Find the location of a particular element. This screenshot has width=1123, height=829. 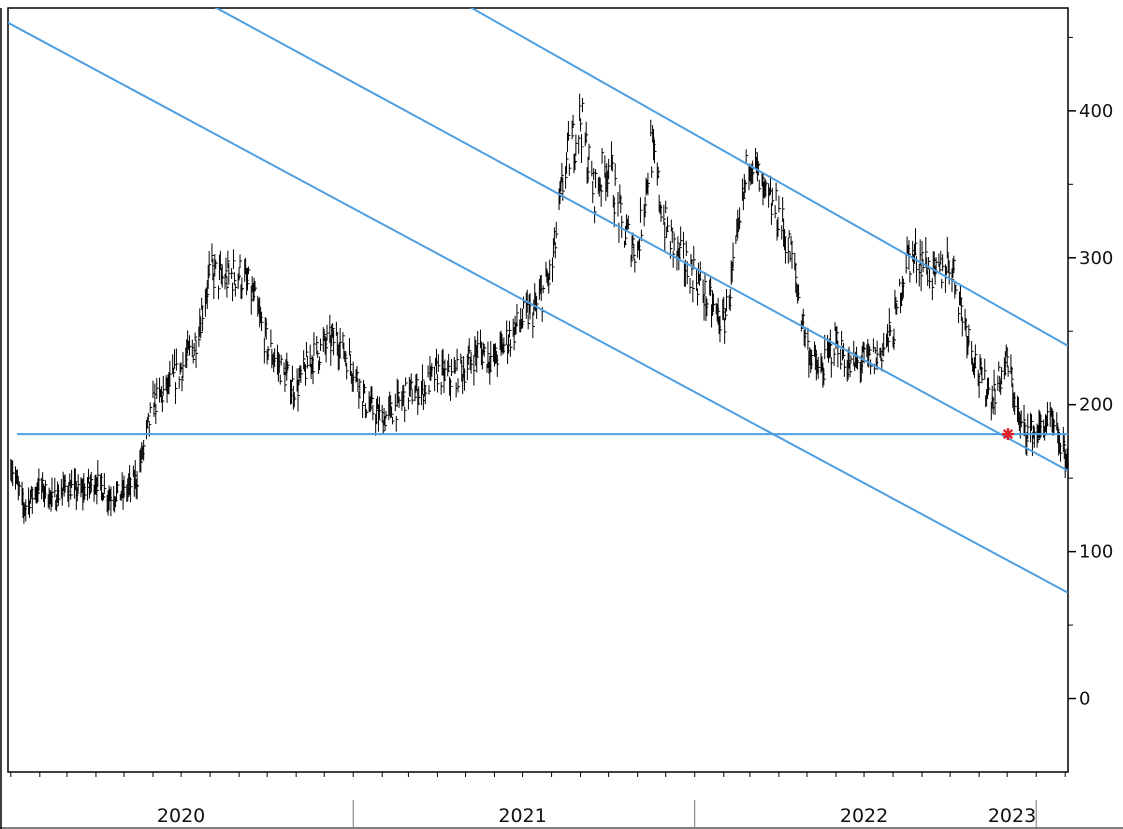

marker-layer is located at coordinates (1008, 434).